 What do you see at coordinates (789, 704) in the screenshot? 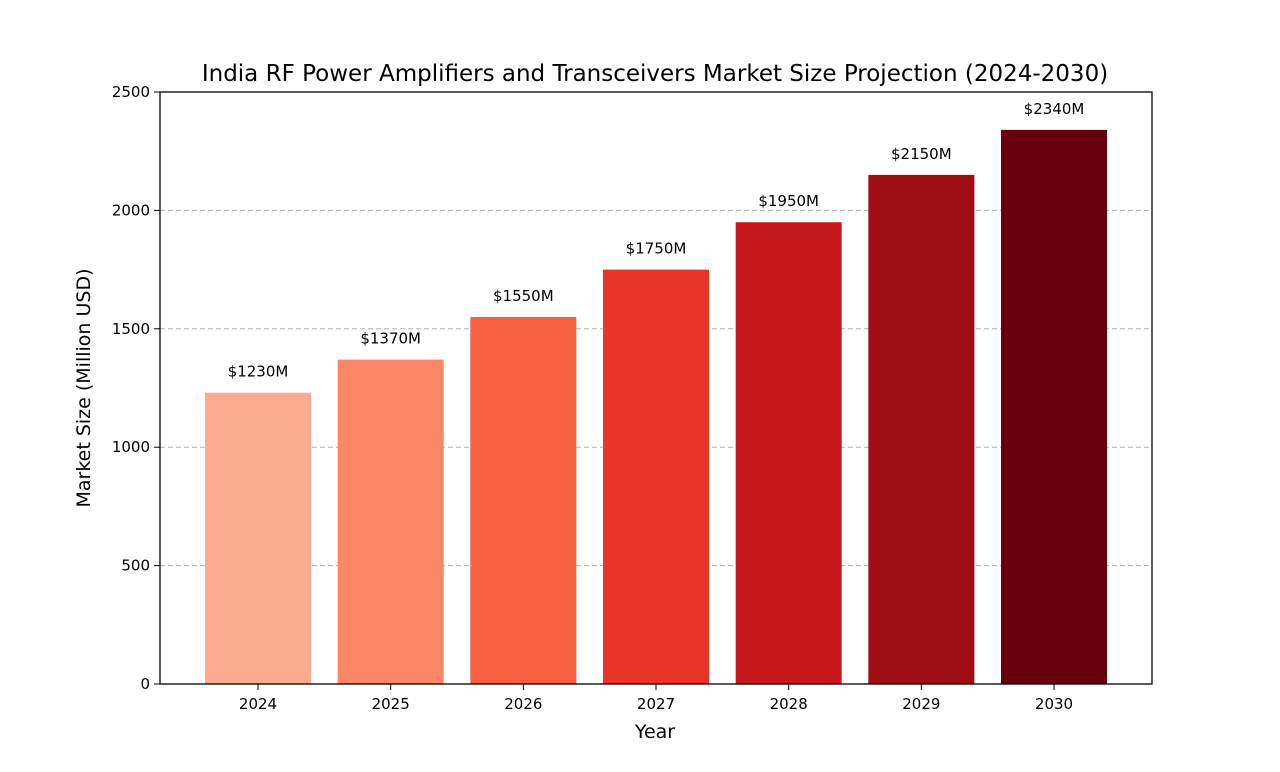
I see `x-tick-label: 2028` at bounding box center [789, 704].